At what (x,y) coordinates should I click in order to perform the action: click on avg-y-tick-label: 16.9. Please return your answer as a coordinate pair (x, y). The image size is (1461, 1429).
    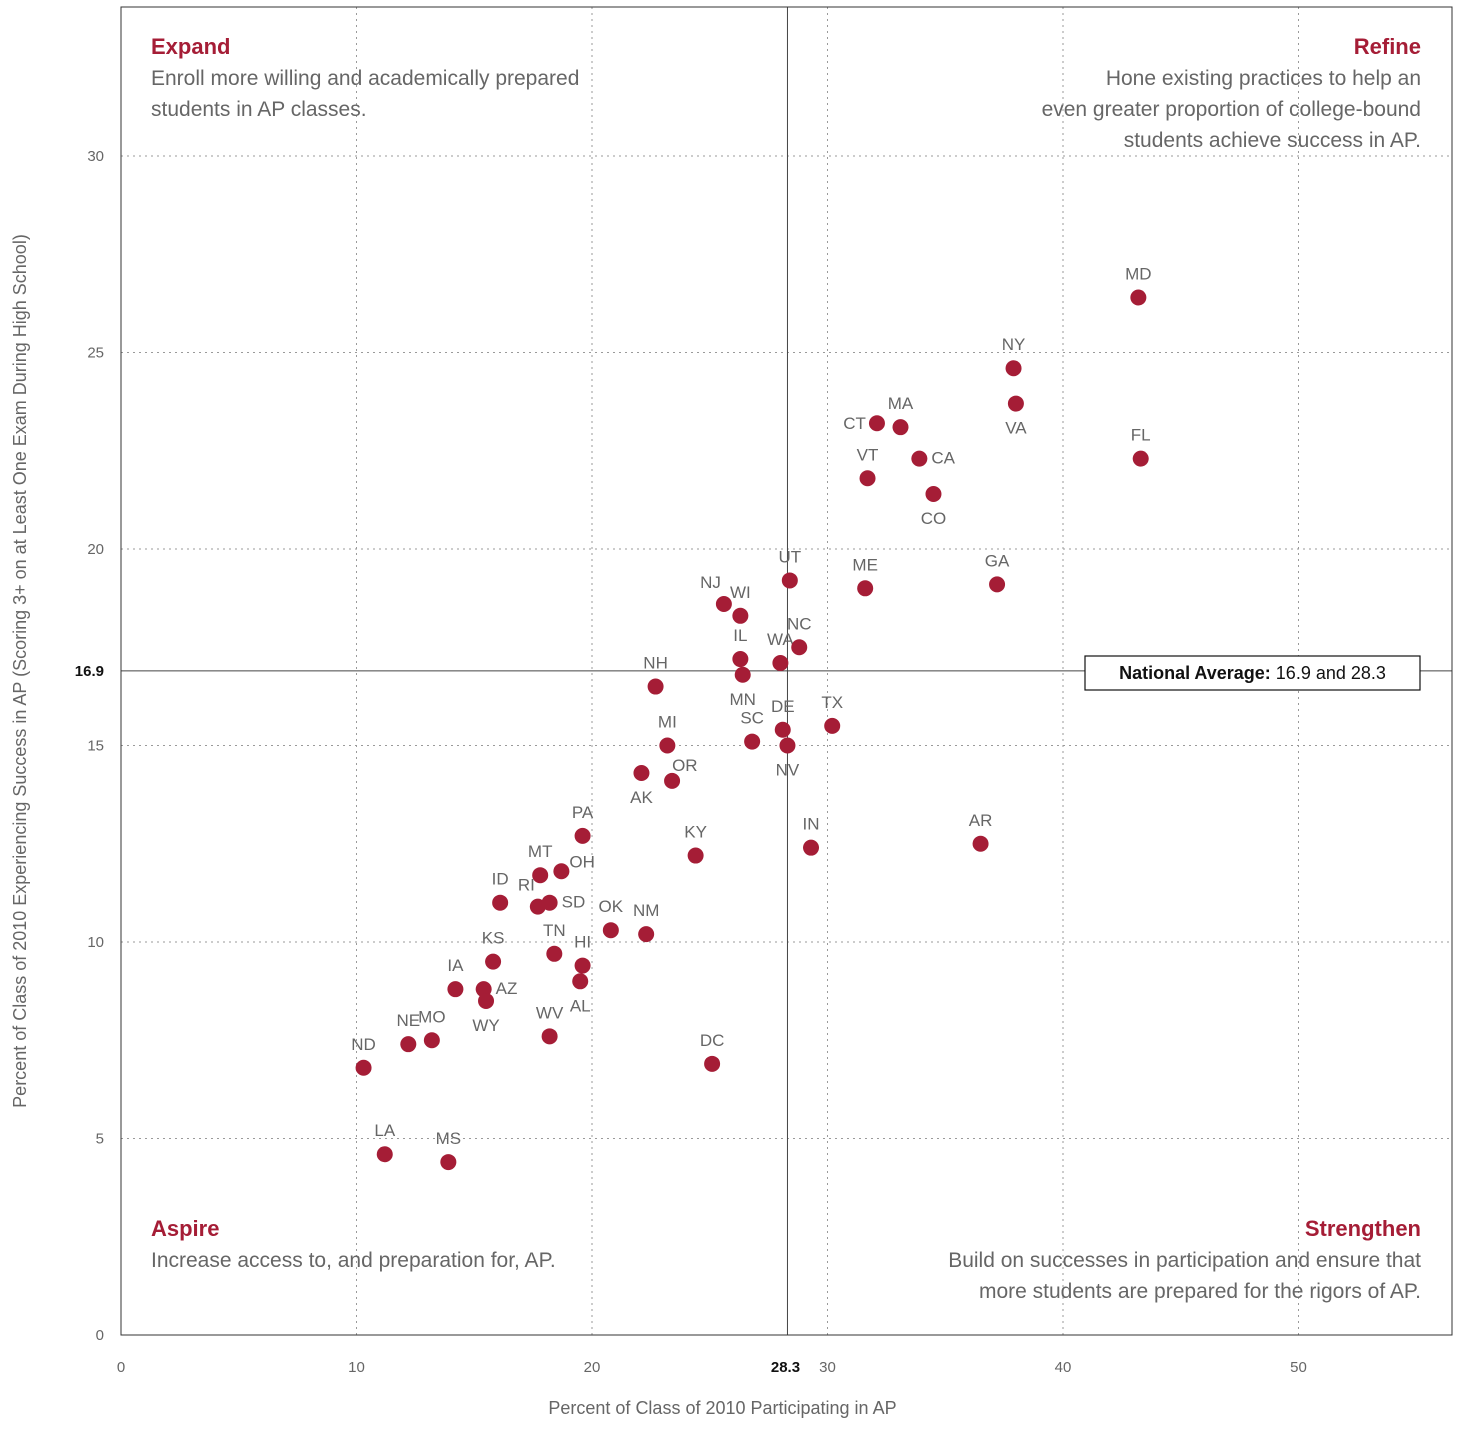
    Looking at the image, I should click on (89, 671).